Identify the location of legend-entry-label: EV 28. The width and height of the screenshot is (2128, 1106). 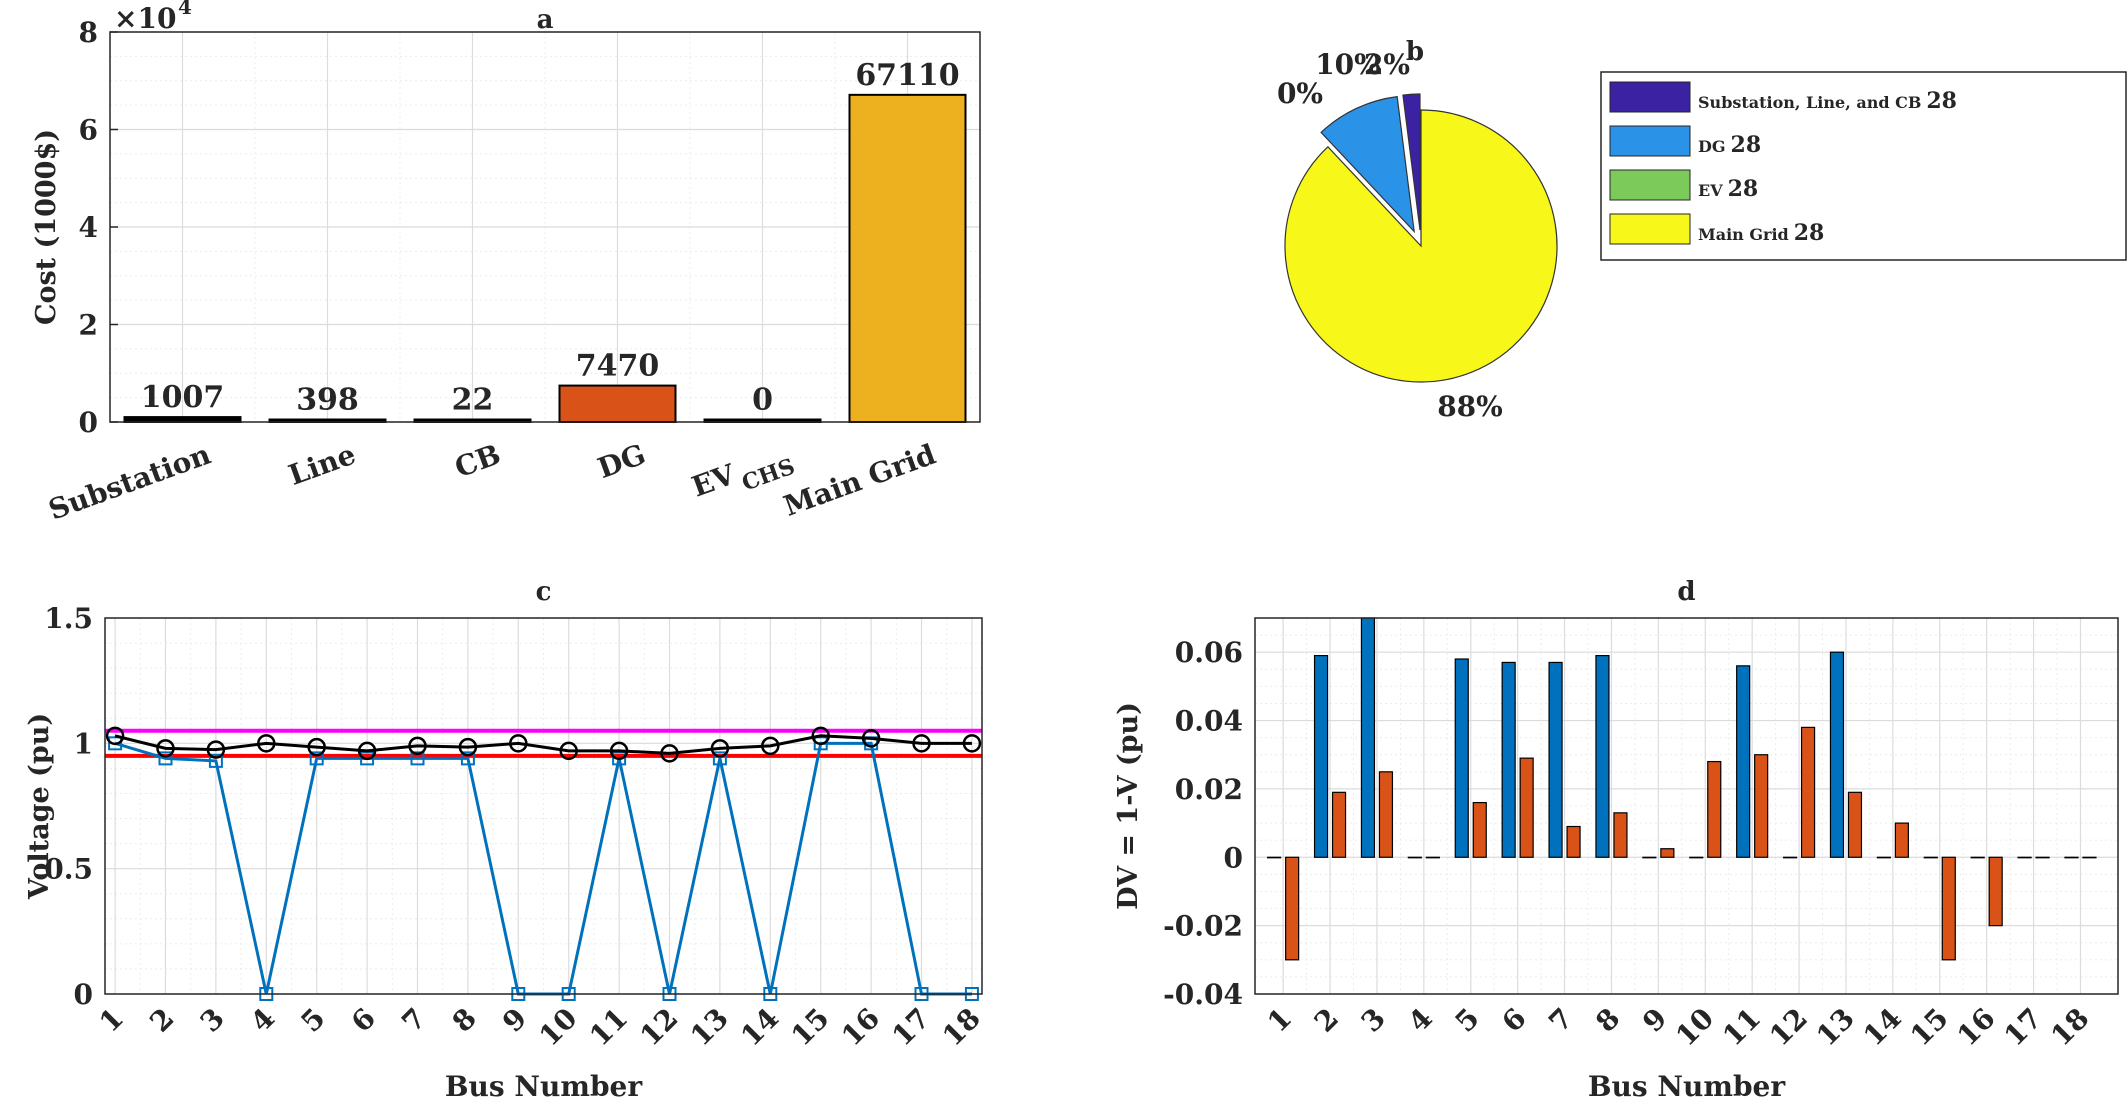
(1728, 189).